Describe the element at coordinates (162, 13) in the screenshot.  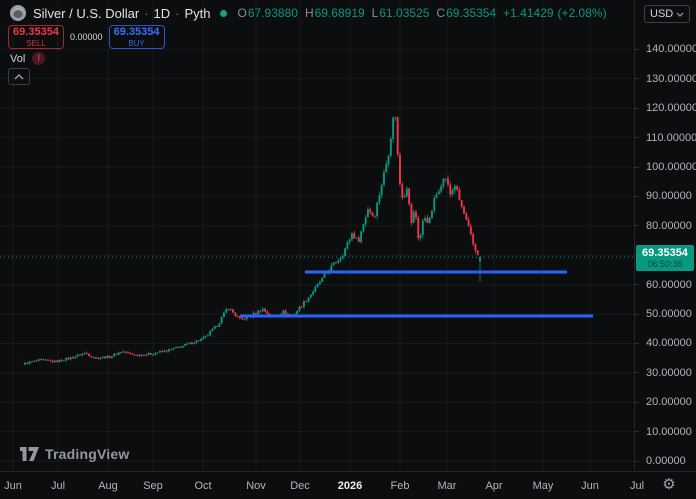
I see `interval-label: 1D` at that location.